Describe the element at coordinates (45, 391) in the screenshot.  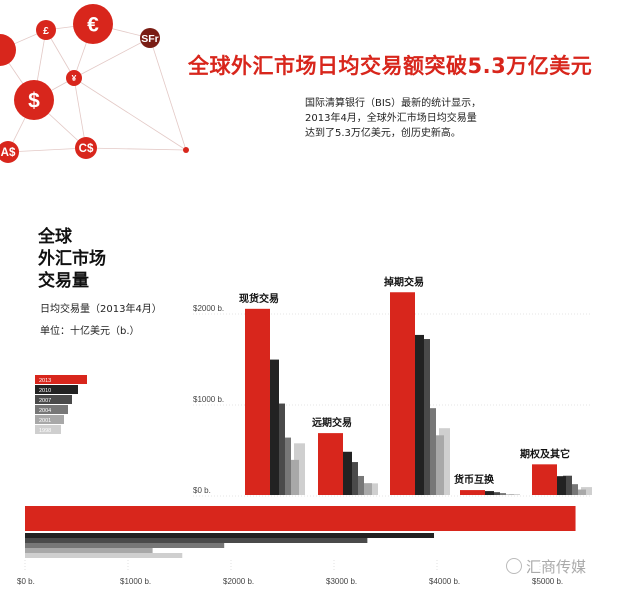
I see `legend-label: 2010` at that location.